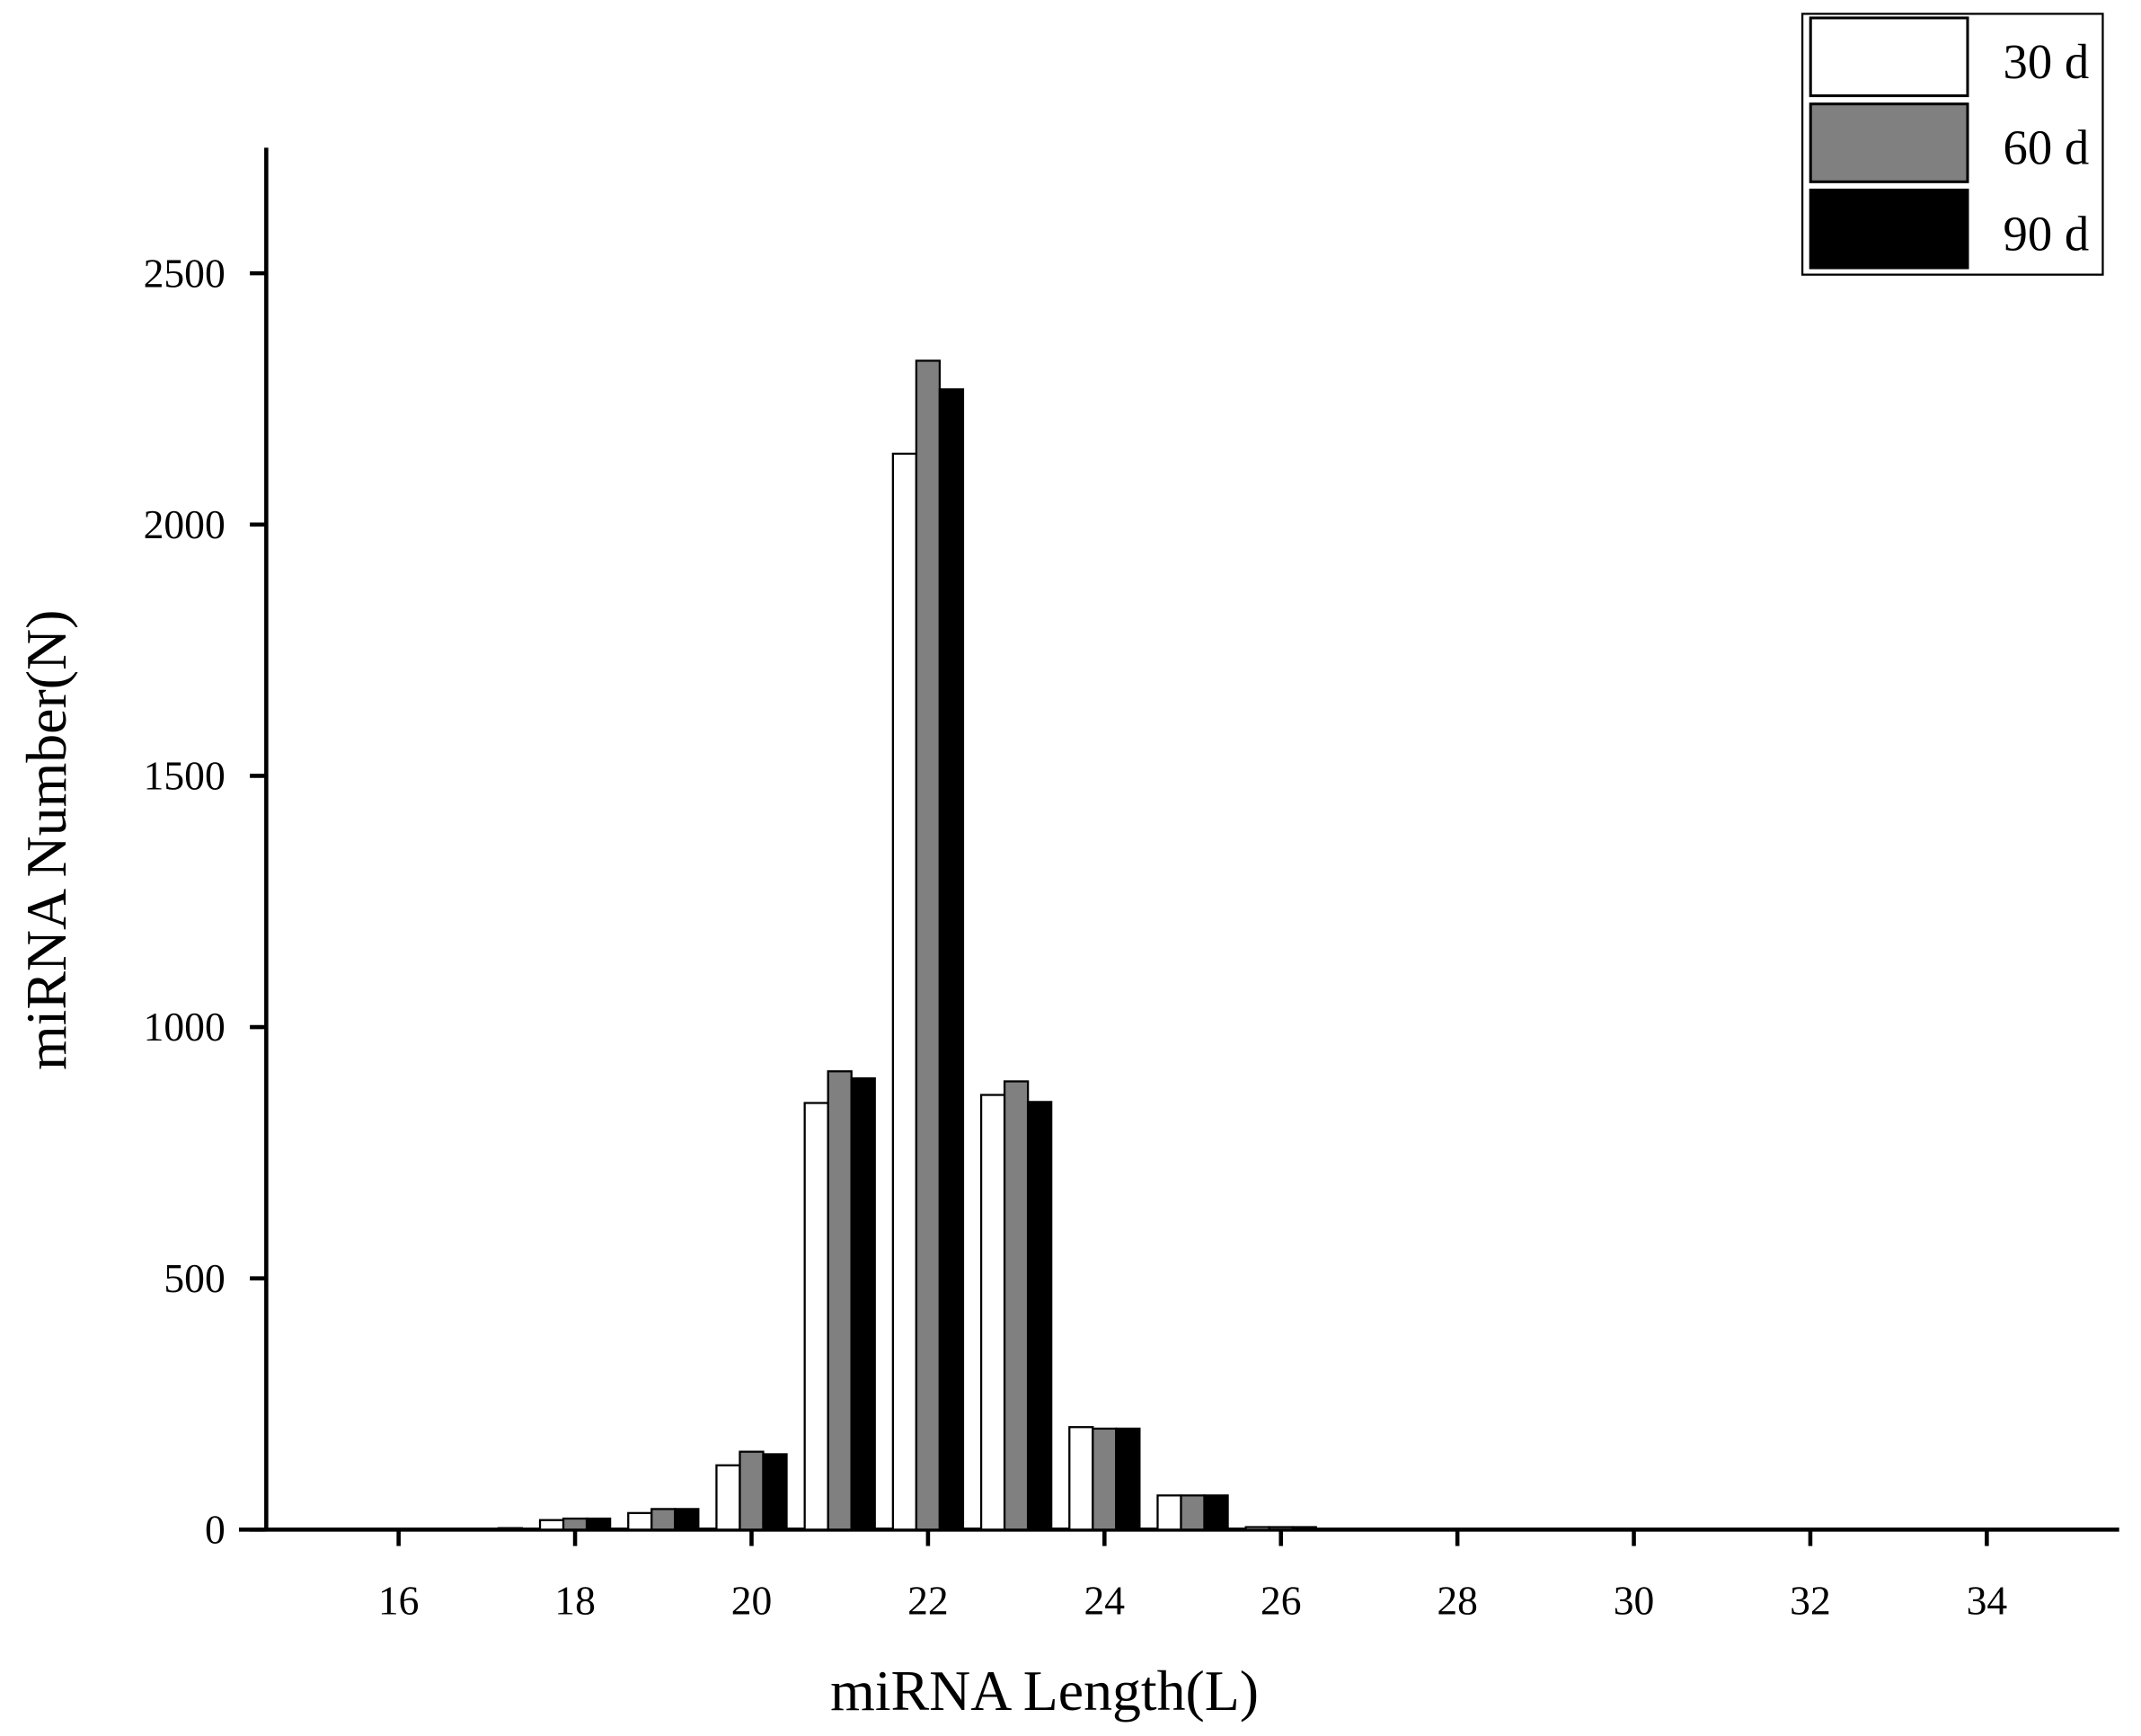  What do you see at coordinates (185, 273) in the screenshot?
I see `y-tick-label: 2500` at bounding box center [185, 273].